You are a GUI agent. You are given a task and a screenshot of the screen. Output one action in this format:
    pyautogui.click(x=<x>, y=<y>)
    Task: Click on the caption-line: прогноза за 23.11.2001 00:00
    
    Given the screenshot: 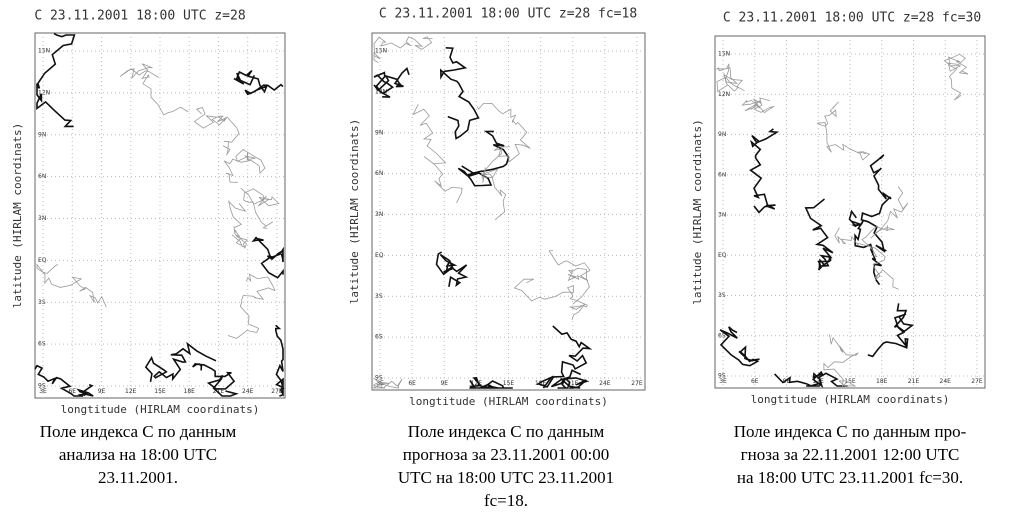 What is the action you would take?
    pyautogui.click(x=506, y=454)
    